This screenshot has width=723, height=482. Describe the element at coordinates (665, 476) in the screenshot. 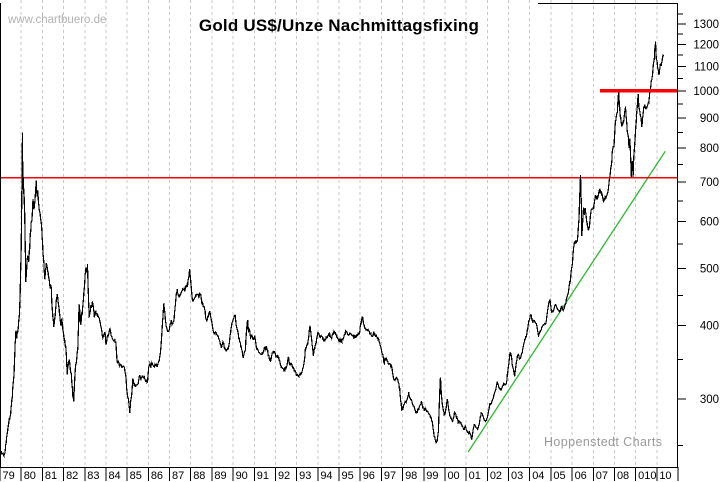

I see `x-axis-label: 10` at that location.